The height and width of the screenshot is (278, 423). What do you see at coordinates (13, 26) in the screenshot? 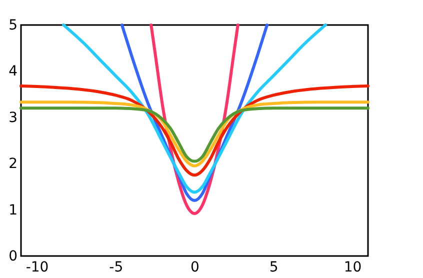
I see `y-tick-label: 5` at bounding box center [13, 26].